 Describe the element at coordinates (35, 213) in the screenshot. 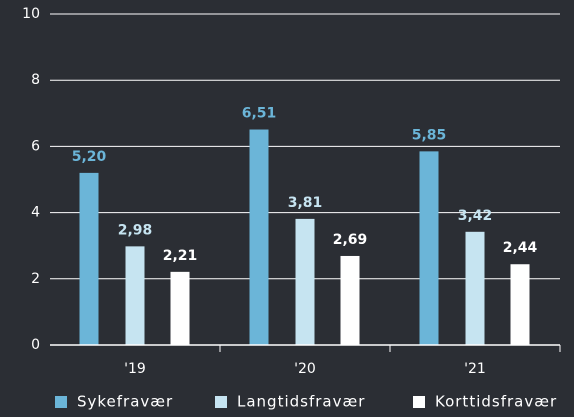

I see `y-tick-label: 4` at that location.